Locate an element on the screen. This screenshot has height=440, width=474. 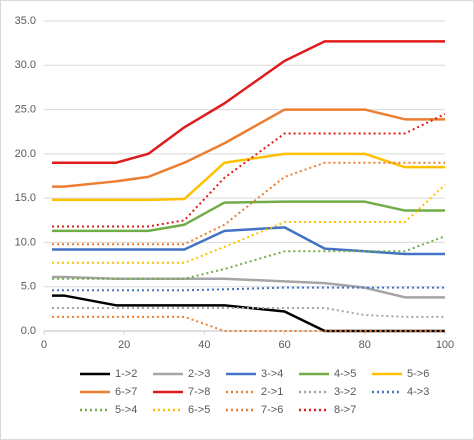
legend-label: 7->8 is located at coordinates (199, 392).